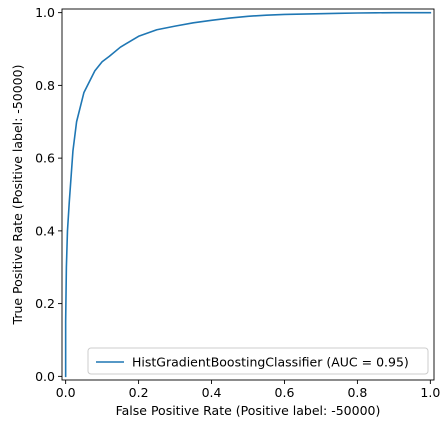  What do you see at coordinates (430, 392) in the screenshot?
I see `x-tick-label: 1.0` at bounding box center [430, 392].